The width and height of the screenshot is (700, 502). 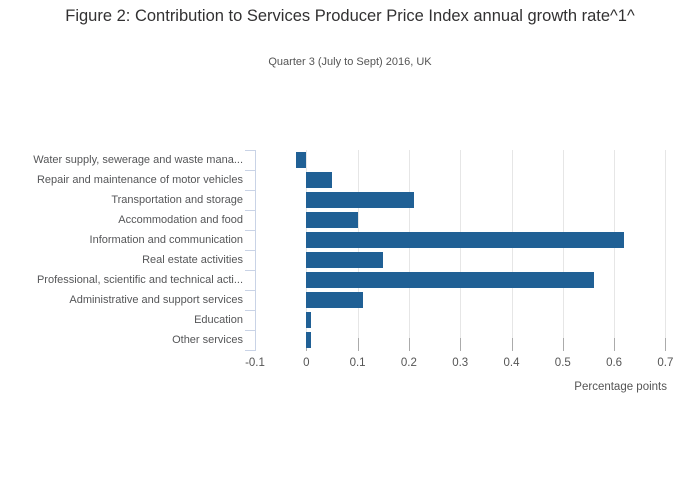 I want to click on category-label: Education, so click(x=218, y=320).